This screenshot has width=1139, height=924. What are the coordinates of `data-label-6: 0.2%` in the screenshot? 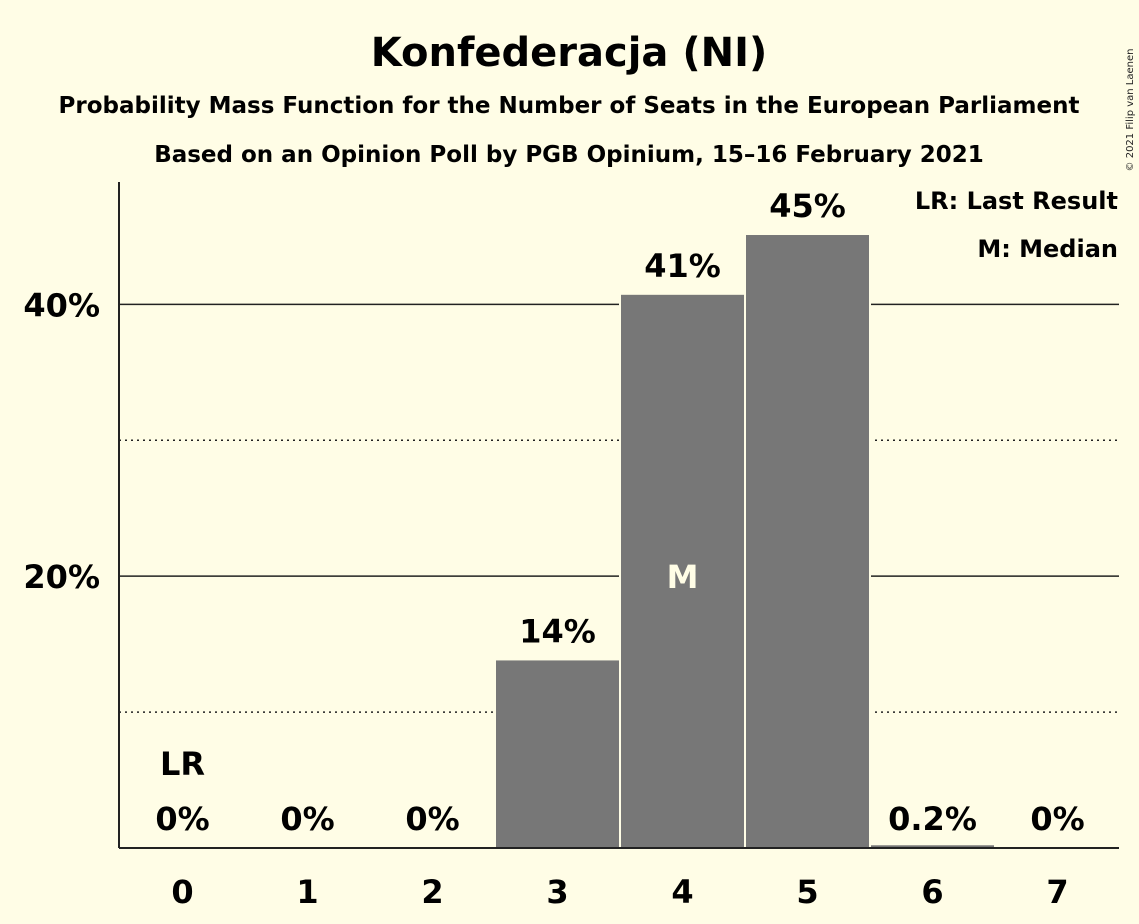 It's located at (932, 819).